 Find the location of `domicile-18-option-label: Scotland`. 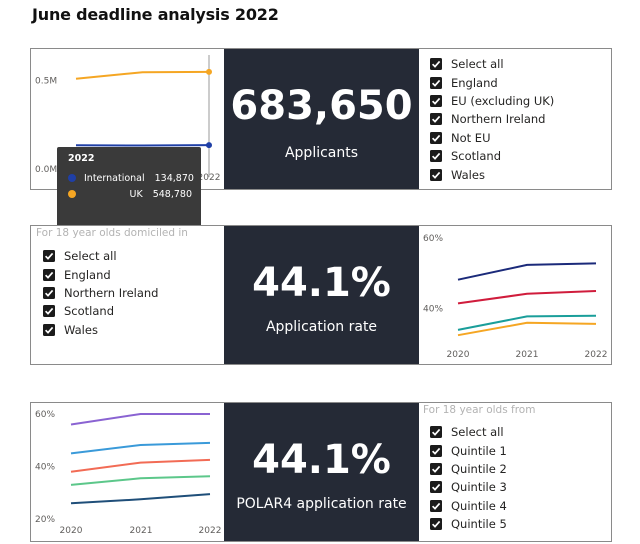

domicile-18-option-label: Scotland is located at coordinates (89, 311).